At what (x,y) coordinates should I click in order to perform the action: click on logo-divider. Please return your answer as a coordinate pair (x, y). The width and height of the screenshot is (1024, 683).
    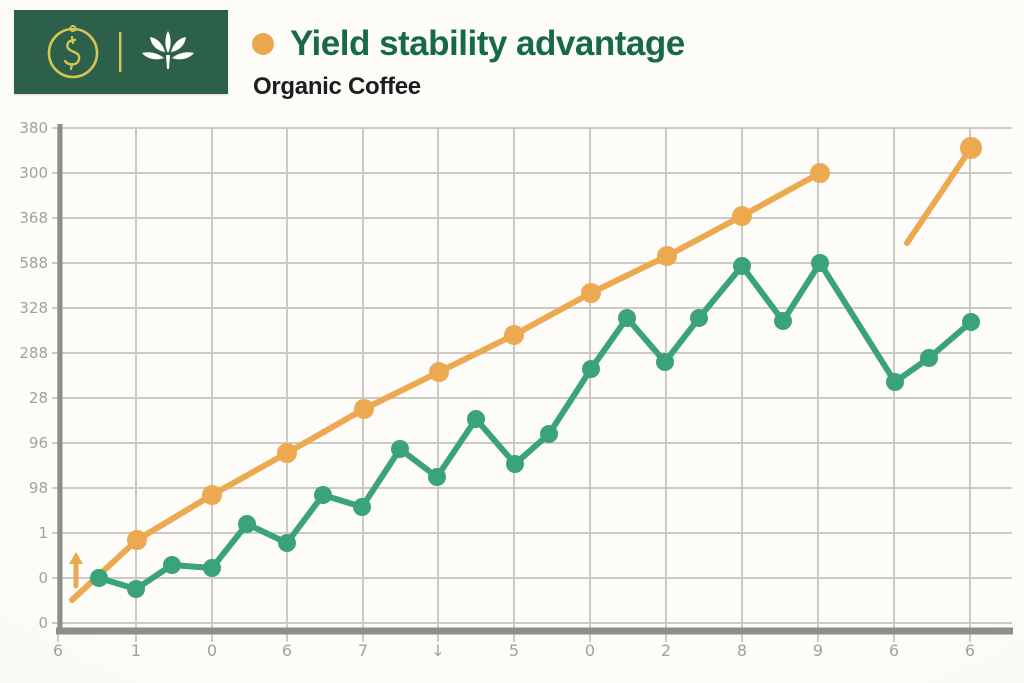
    Looking at the image, I should click on (120, 52).